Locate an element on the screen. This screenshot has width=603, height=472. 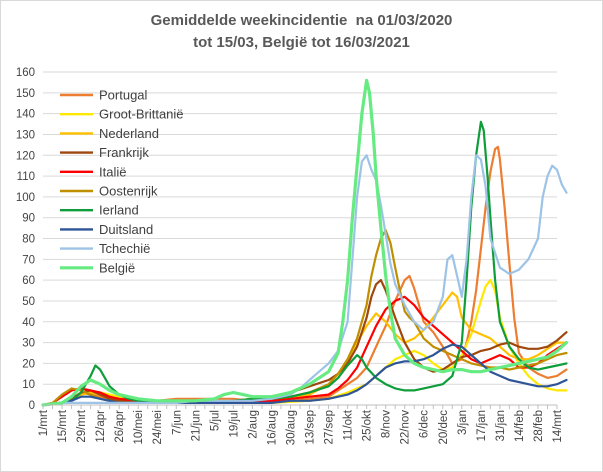
x-tick-label: 30/aug is located at coordinates (291, 427).